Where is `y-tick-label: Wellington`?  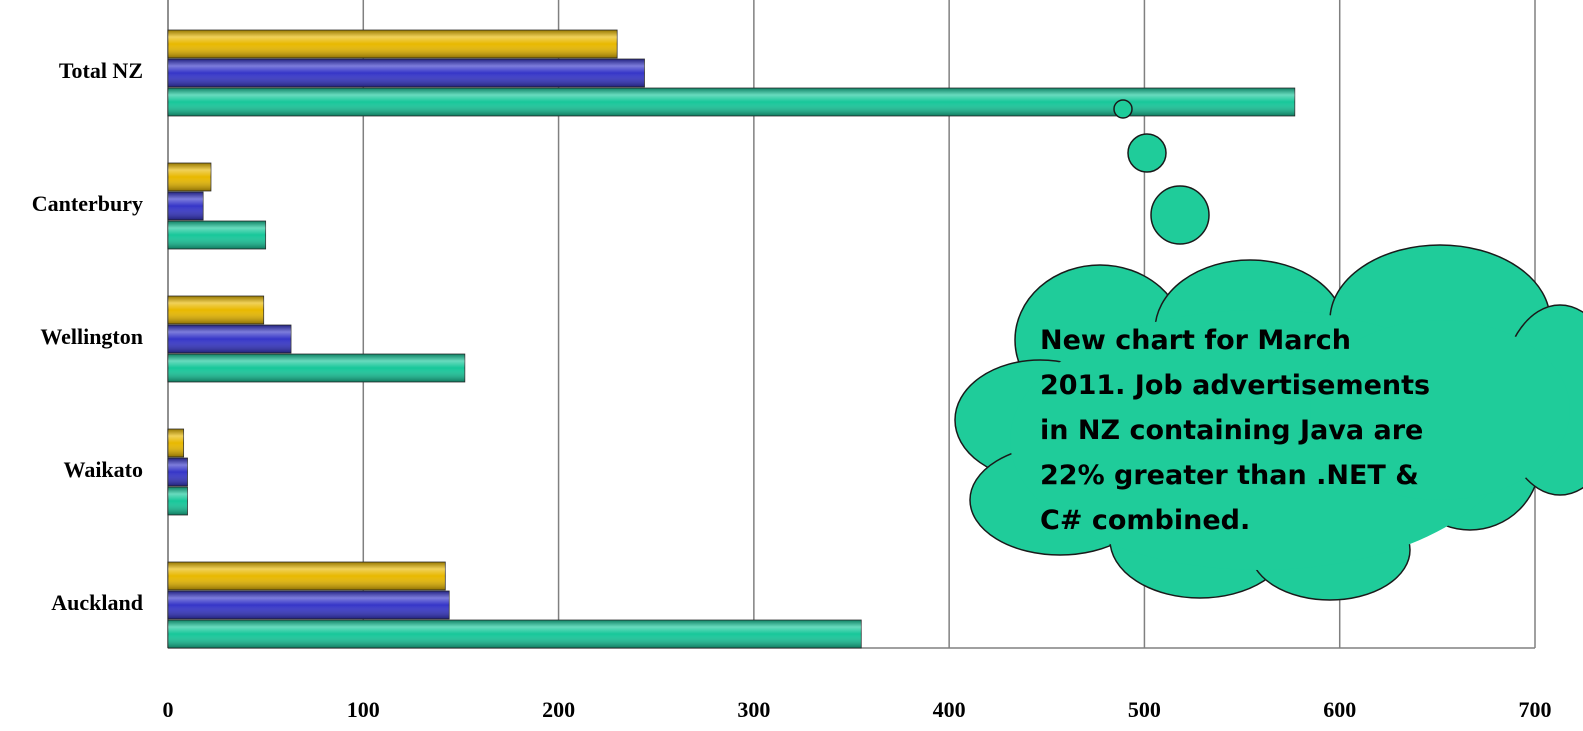
y-tick-label: Wellington is located at coordinates (91, 336).